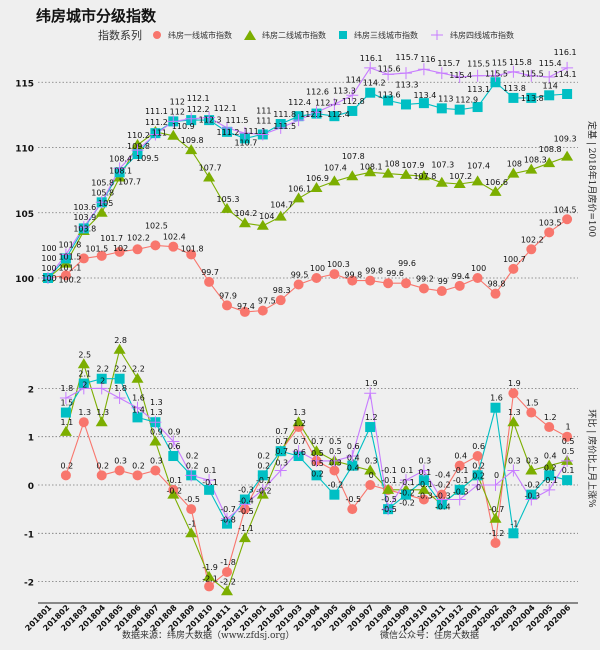 The height and width of the screenshot is (650, 600). What do you see at coordinates (84, 354) in the screenshot?
I see `data-label: 2.5` at bounding box center [84, 354].